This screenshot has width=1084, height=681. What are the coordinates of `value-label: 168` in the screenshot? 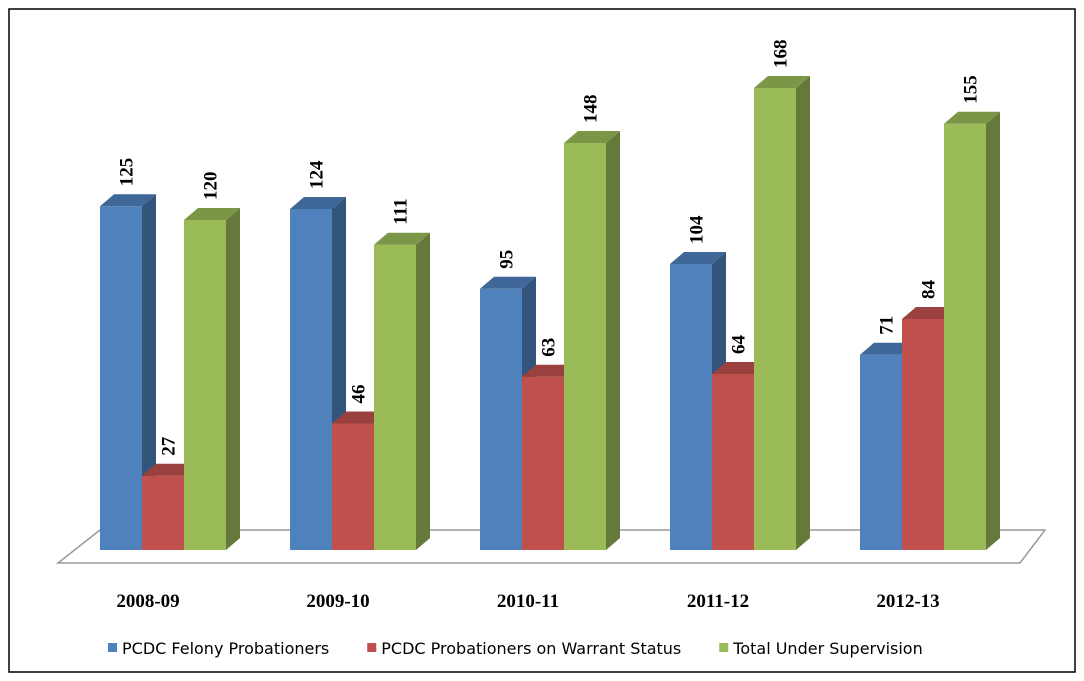 It's located at (780, 54).